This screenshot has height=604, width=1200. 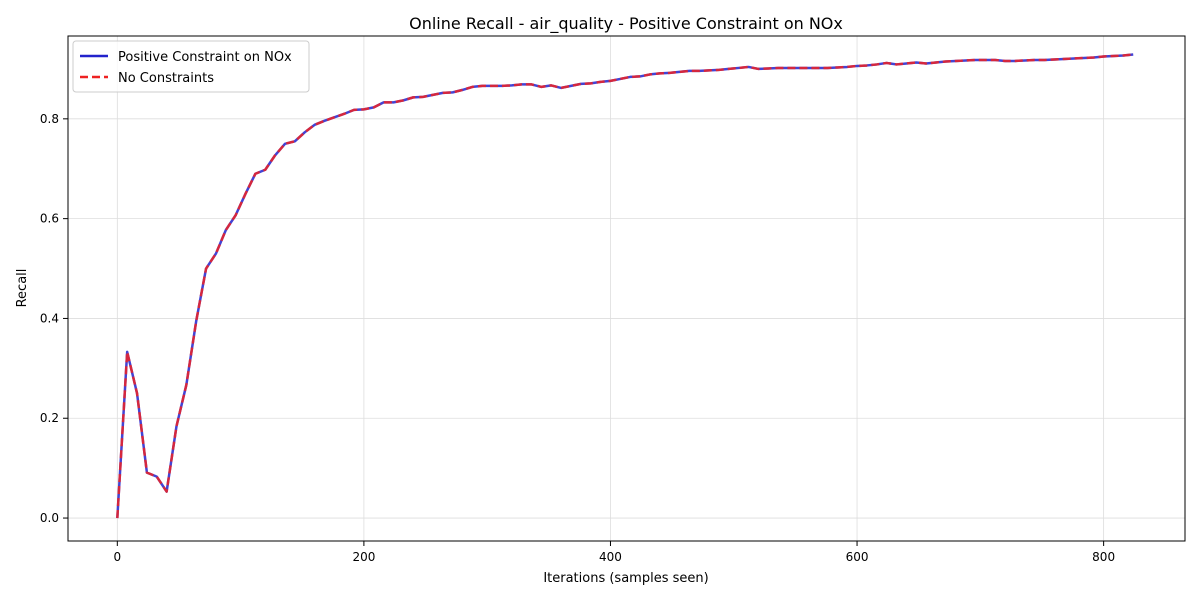 I want to click on legend-label-no-constraints: No Constraints, so click(x=166, y=78).